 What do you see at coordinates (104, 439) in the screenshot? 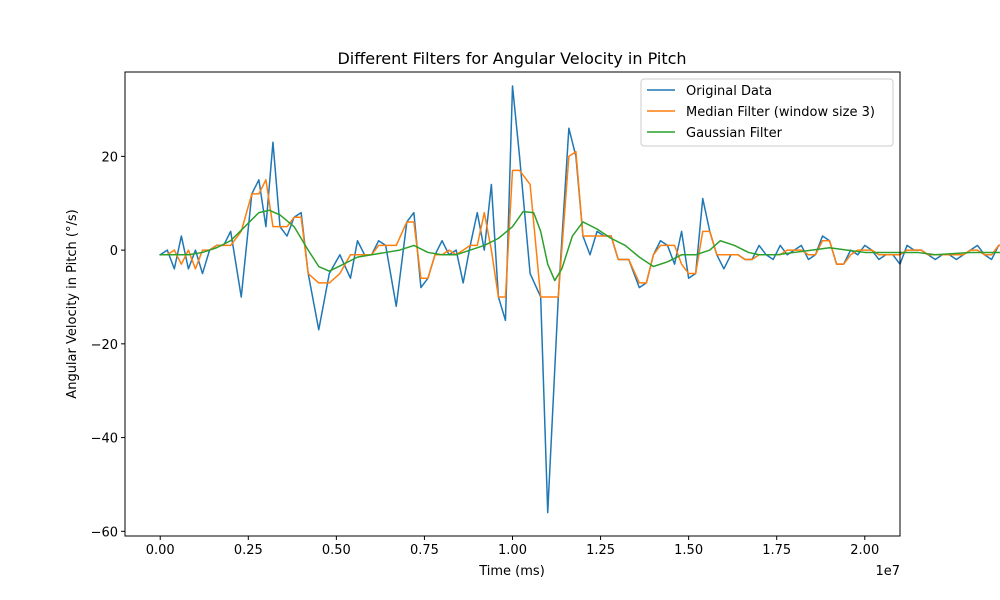
I see `y-tick-label: −40` at bounding box center [104, 439].